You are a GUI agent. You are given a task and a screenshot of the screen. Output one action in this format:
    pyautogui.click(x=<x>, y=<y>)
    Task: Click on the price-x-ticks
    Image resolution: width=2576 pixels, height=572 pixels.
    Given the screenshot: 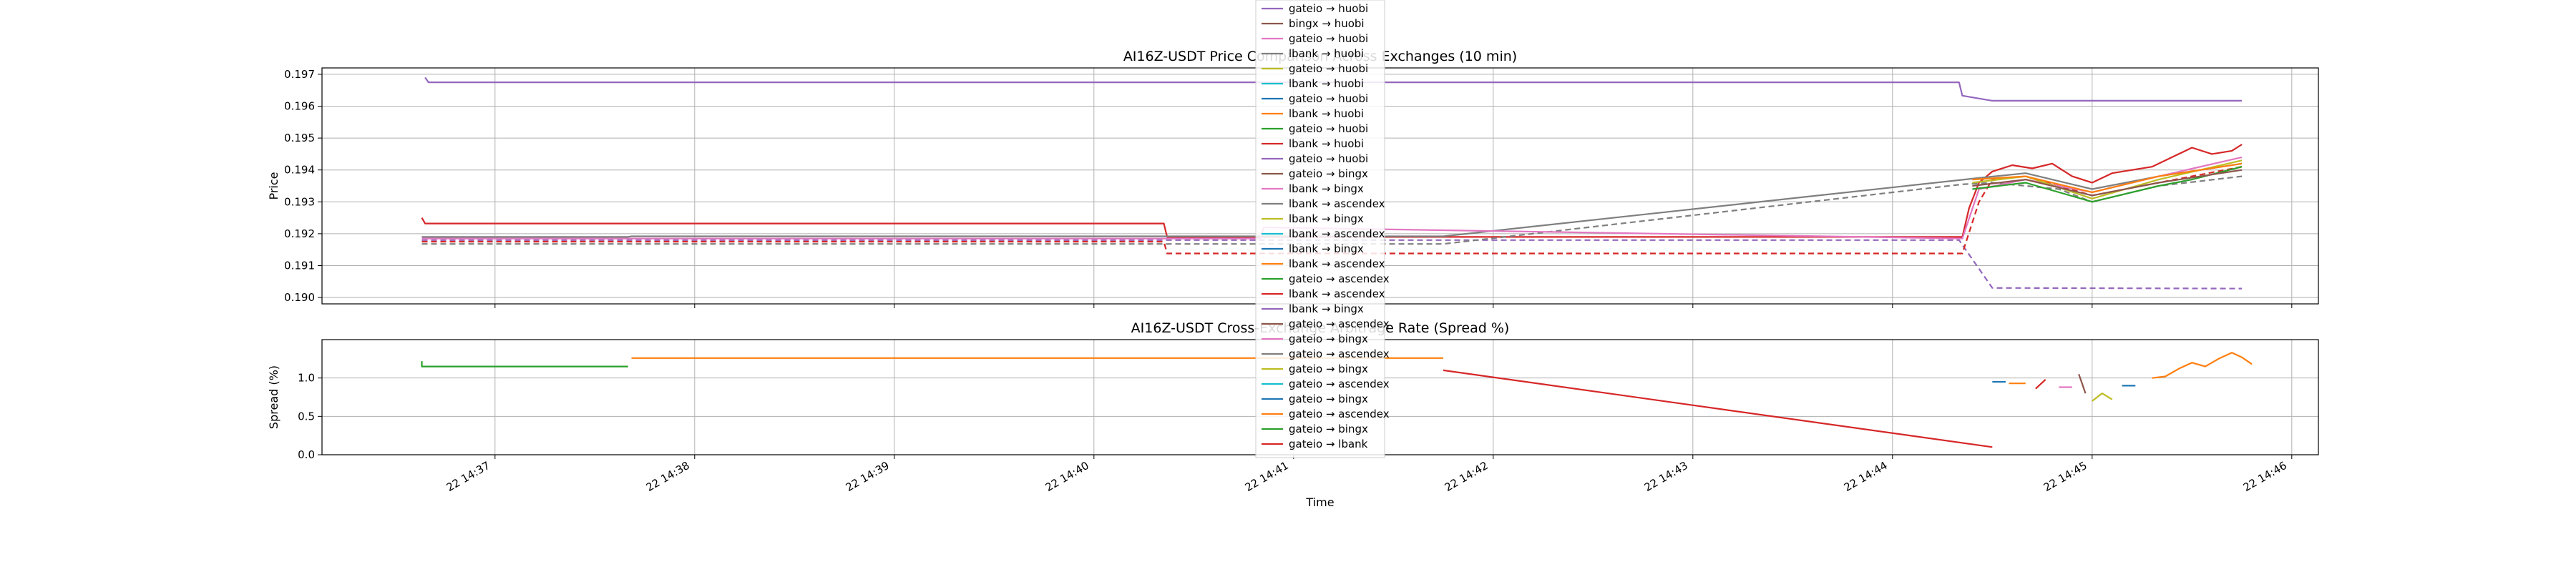 What is the action you would take?
    pyautogui.click(x=1393, y=306)
    